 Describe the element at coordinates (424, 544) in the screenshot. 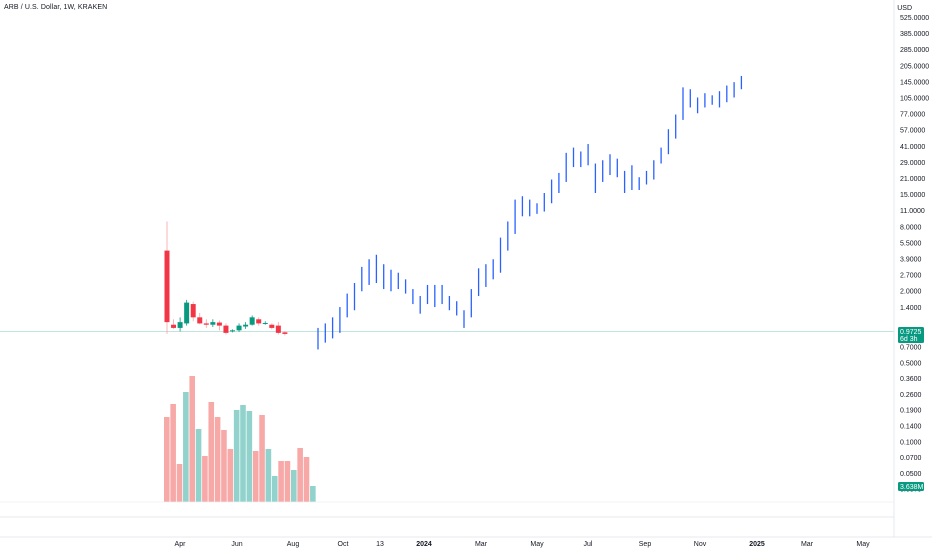

I see `time-tick-label: 2024` at that location.